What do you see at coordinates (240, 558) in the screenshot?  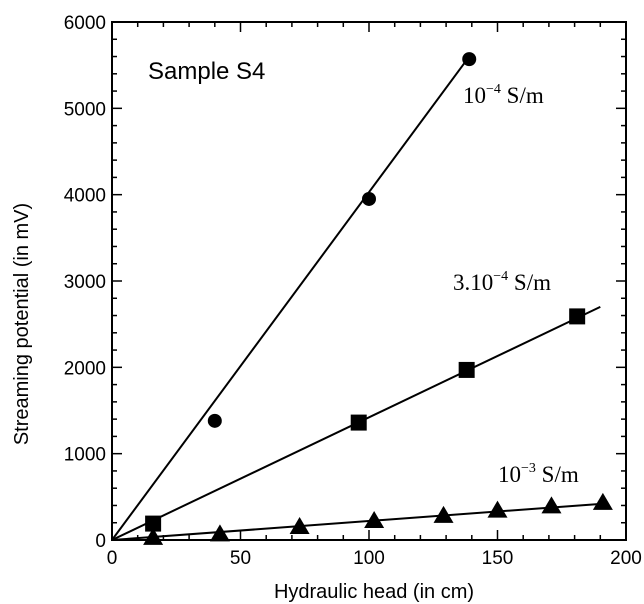 I see `x-tick-label: 50` at bounding box center [240, 558].